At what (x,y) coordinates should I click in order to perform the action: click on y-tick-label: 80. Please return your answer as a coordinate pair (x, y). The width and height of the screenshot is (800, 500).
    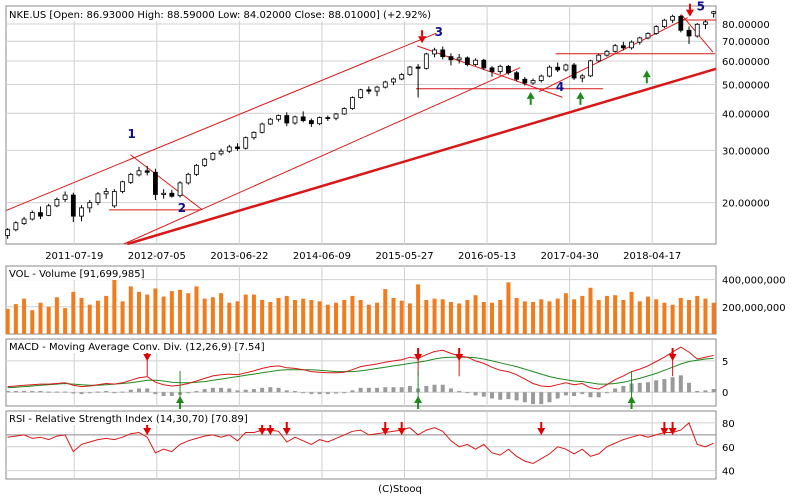
    Looking at the image, I should click on (728, 424).